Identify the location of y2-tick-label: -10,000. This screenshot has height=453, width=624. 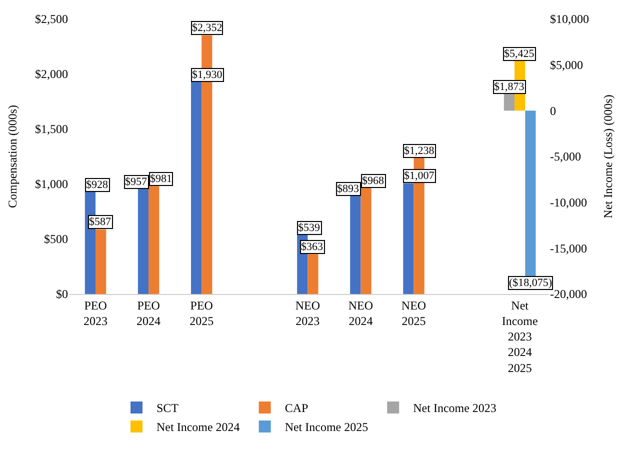
(568, 203).